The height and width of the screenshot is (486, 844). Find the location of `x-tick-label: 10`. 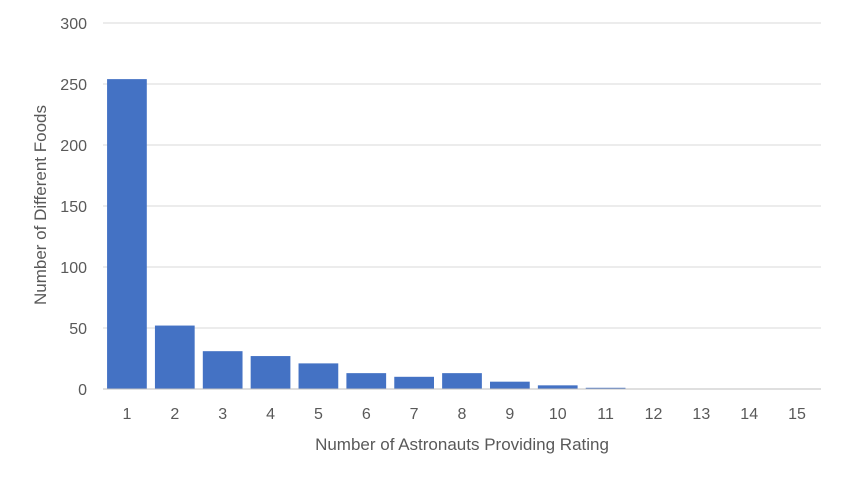

x-tick-label: 10 is located at coordinates (558, 414).